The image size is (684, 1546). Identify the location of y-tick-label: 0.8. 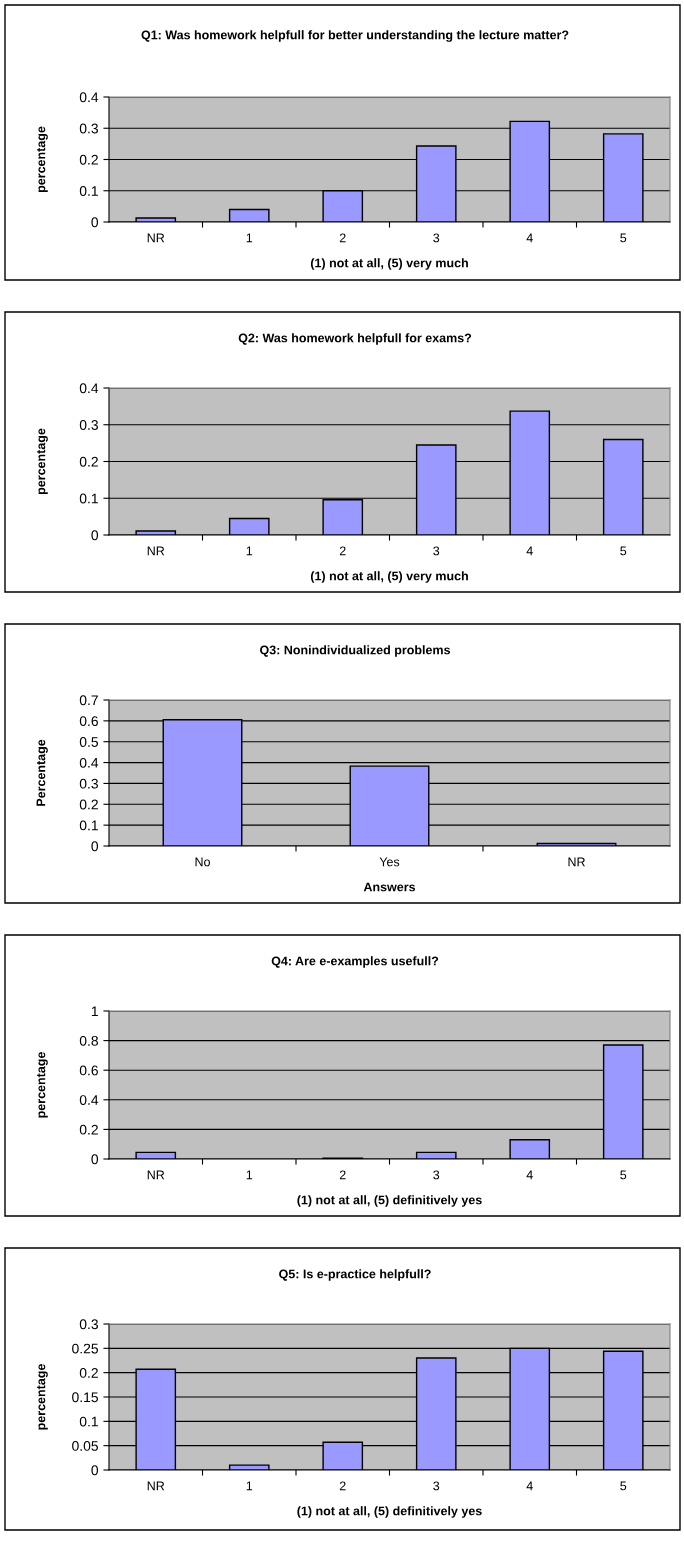
(88, 1040).